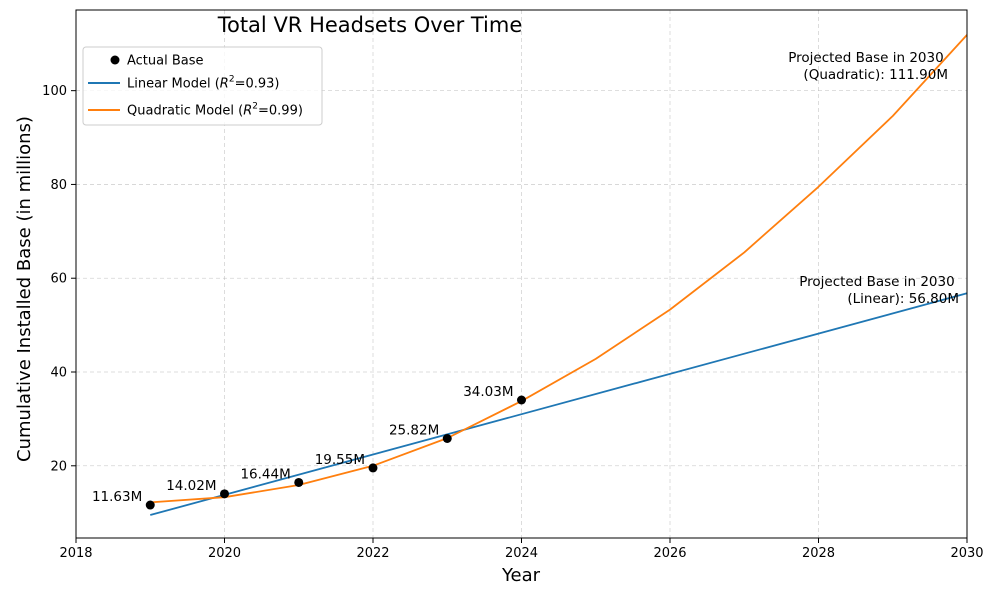 Image resolution: width=1000 pixels, height=600 pixels. What do you see at coordinates (669, 553) in the screenshot?
I see `x-tick-label-2026: 2026` at bounding box center [669, 553].